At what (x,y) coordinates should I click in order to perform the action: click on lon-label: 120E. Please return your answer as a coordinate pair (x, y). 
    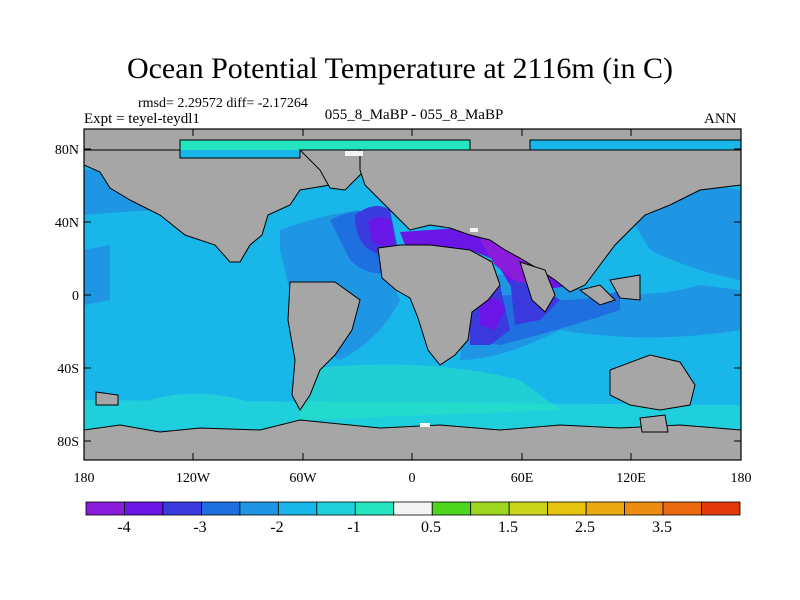
    Looking at the image, I should click on (631, 478).